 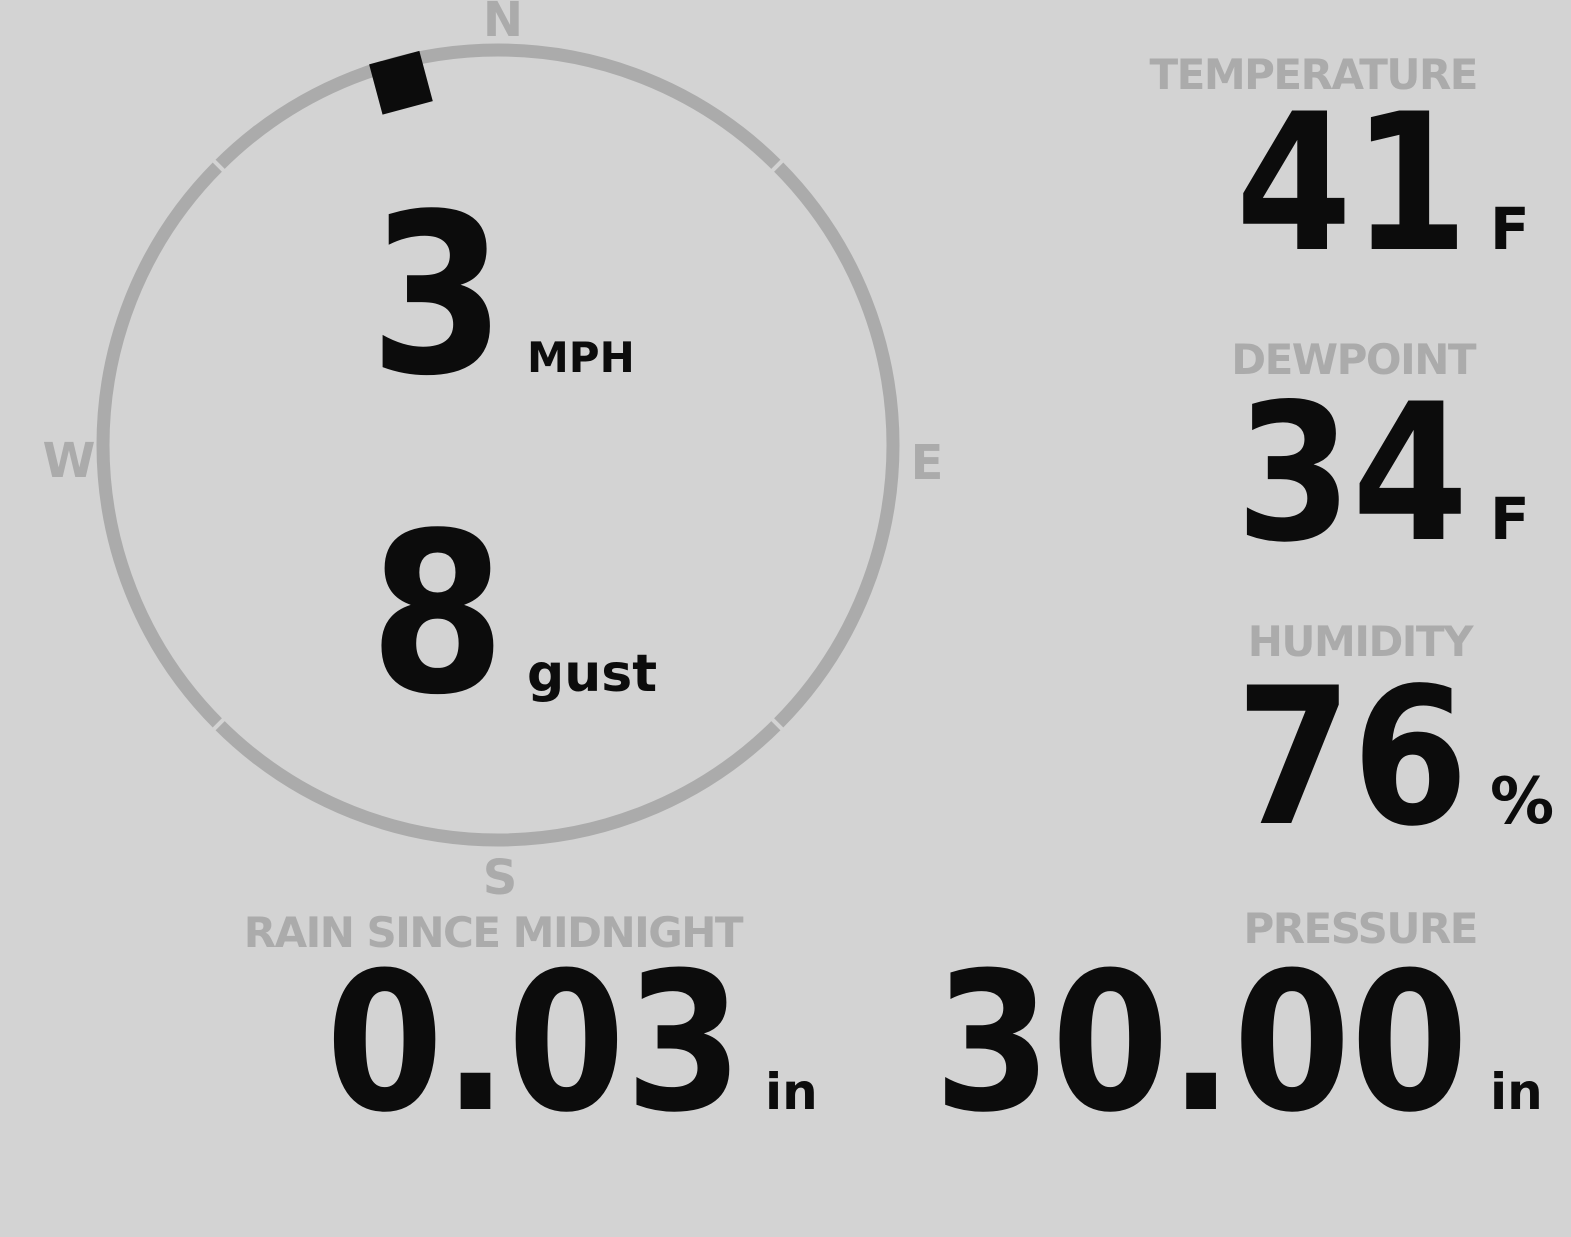 I want to click on wind-gust-unit: gust, so click(x=592, y=674).